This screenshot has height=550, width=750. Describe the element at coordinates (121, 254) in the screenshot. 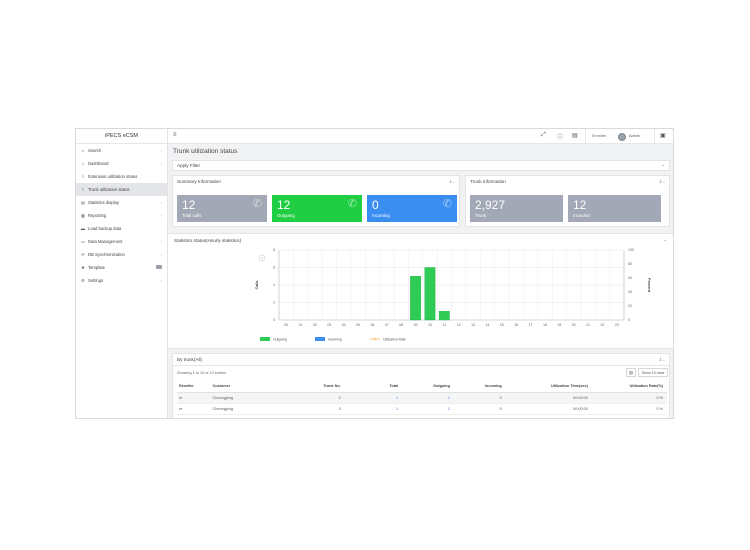

I see `sidebar-item-db-synchronization: ⟳ DB Synchronization ‹` at that location.